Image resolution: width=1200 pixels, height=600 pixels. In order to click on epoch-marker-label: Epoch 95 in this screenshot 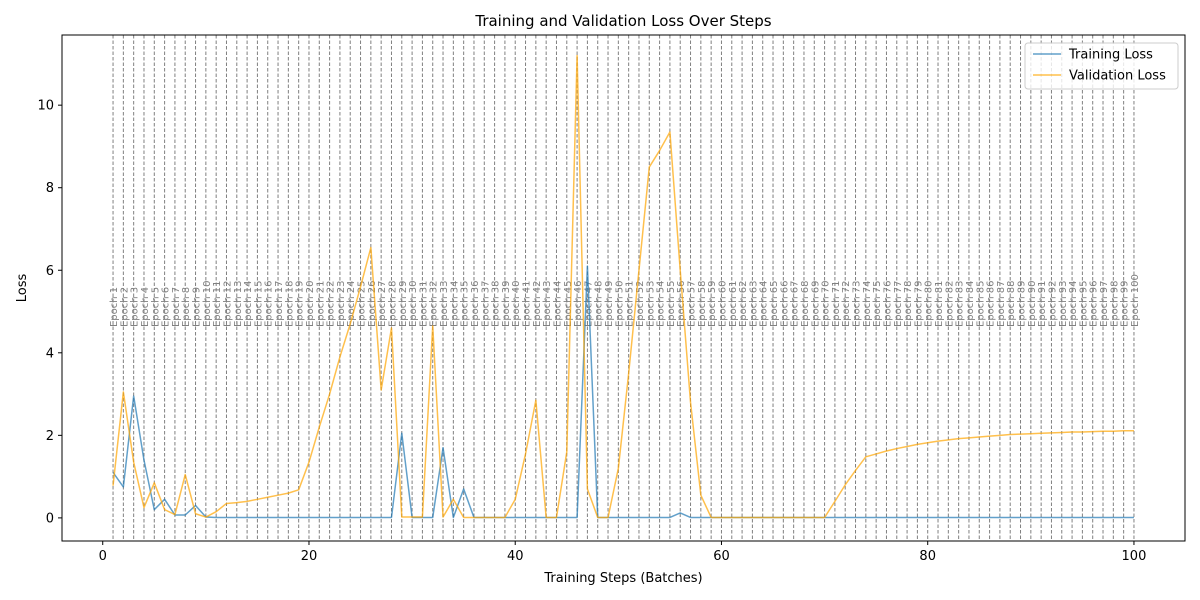, I will do `click(1083, 303)`.